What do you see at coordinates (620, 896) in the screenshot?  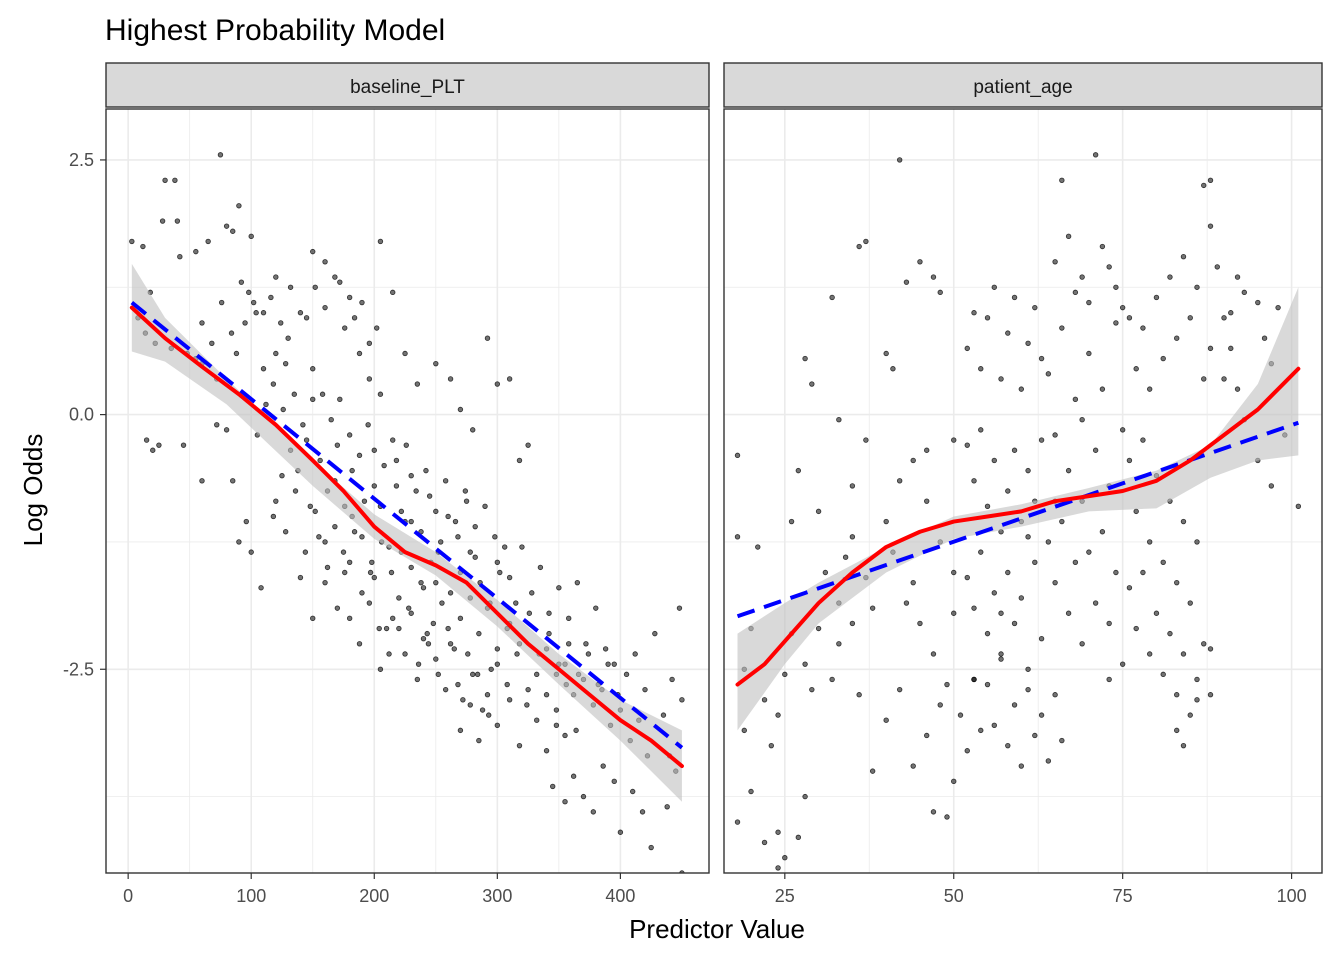 I see `x-tick-label: 400` at bounding box center [620, 896].